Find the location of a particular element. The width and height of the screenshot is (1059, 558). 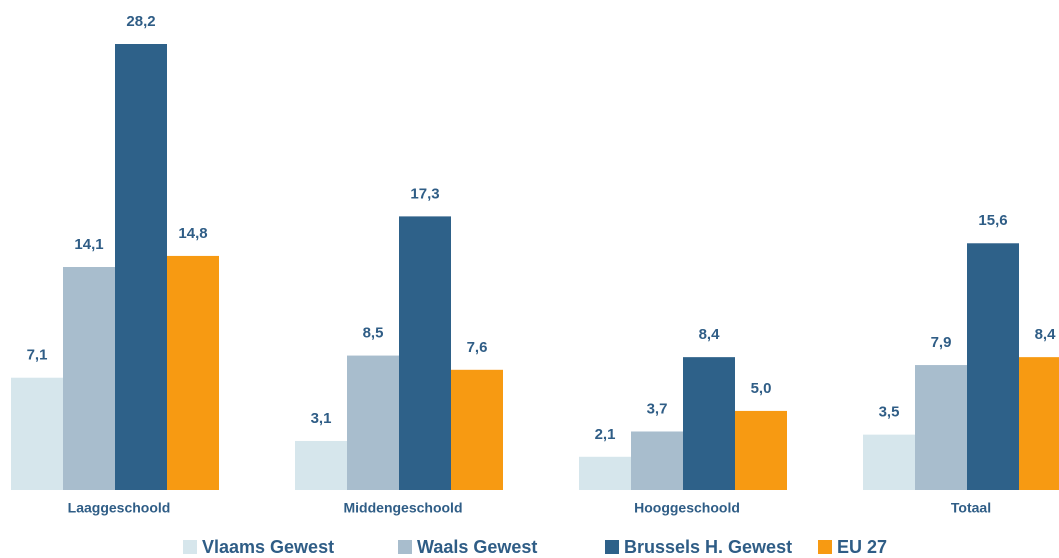

data-label: 15,6 is located at coordinates (992, 220).